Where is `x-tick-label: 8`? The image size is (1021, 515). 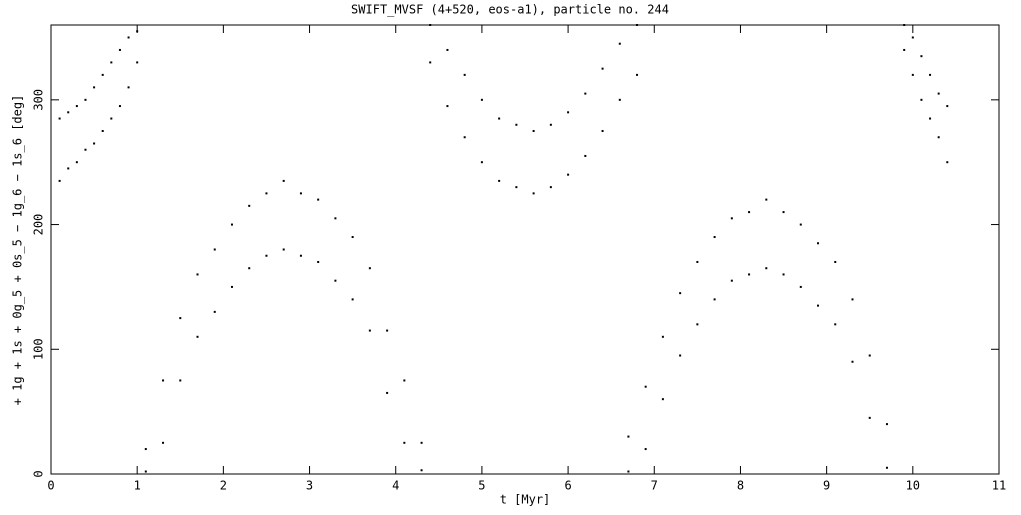
x-tick-label: 8 is located at coordinates (740, 486).